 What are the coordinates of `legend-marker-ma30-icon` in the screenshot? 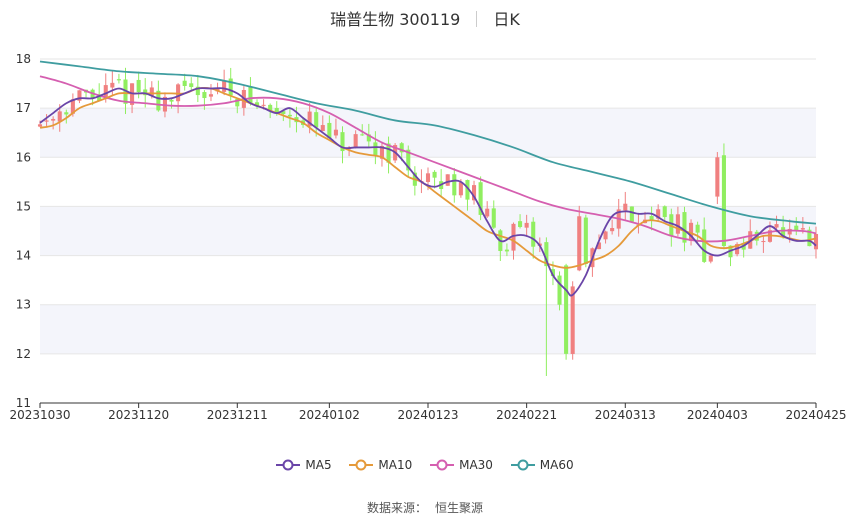 It's located at (442, 465).